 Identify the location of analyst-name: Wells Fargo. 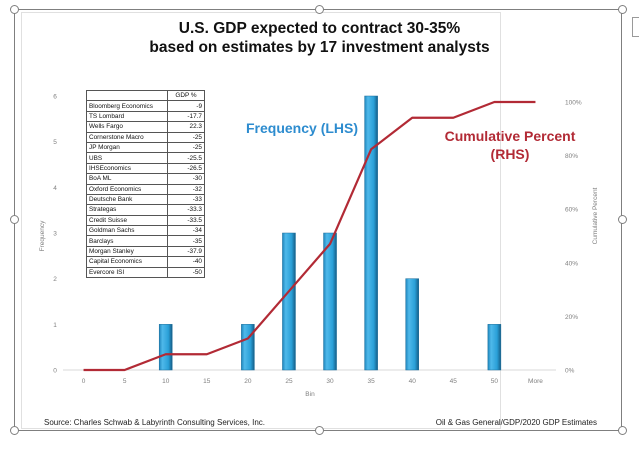
(127, 127).